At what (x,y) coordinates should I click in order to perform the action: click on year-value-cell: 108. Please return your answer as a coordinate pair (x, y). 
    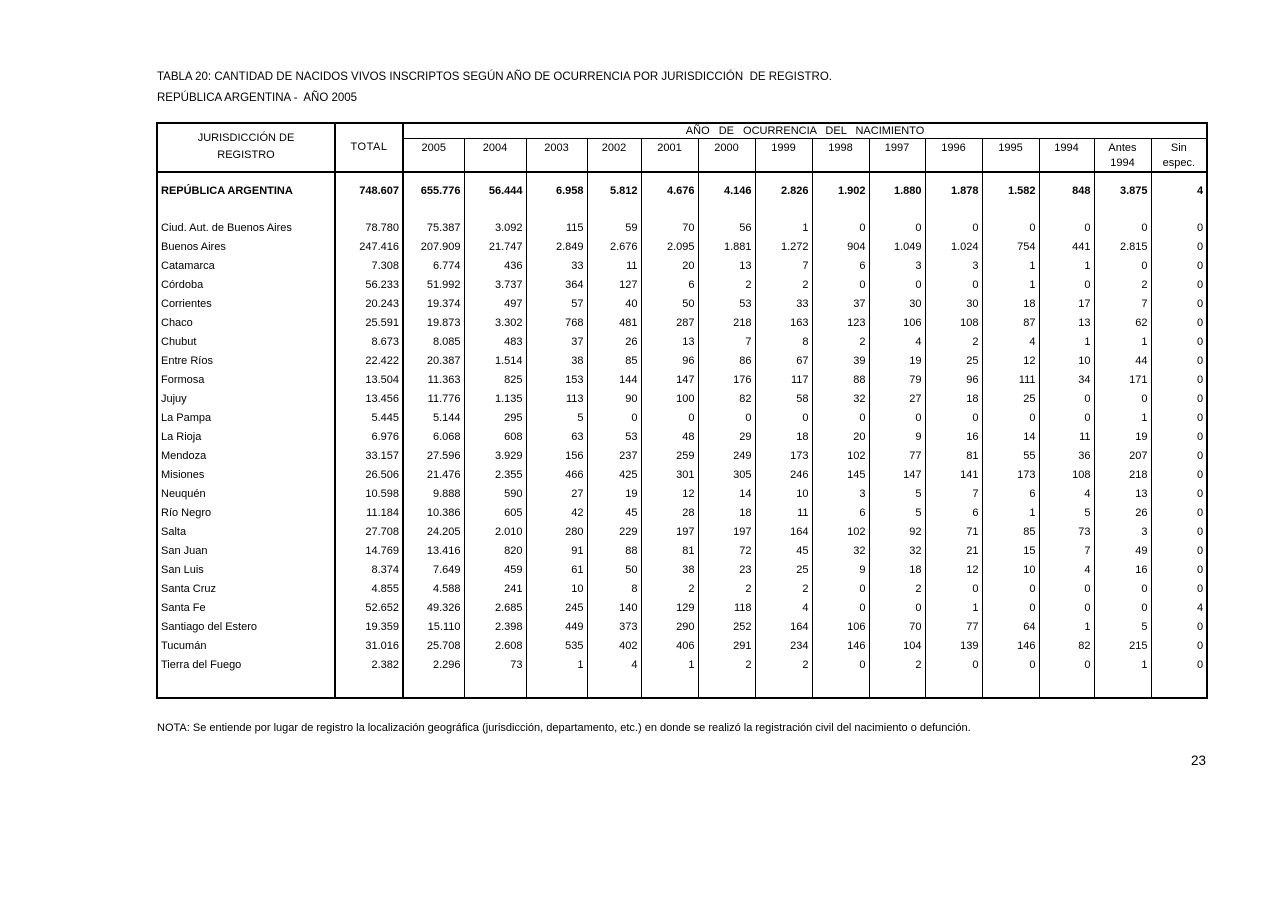
    Looking at the image, I should click on (1067, 475).